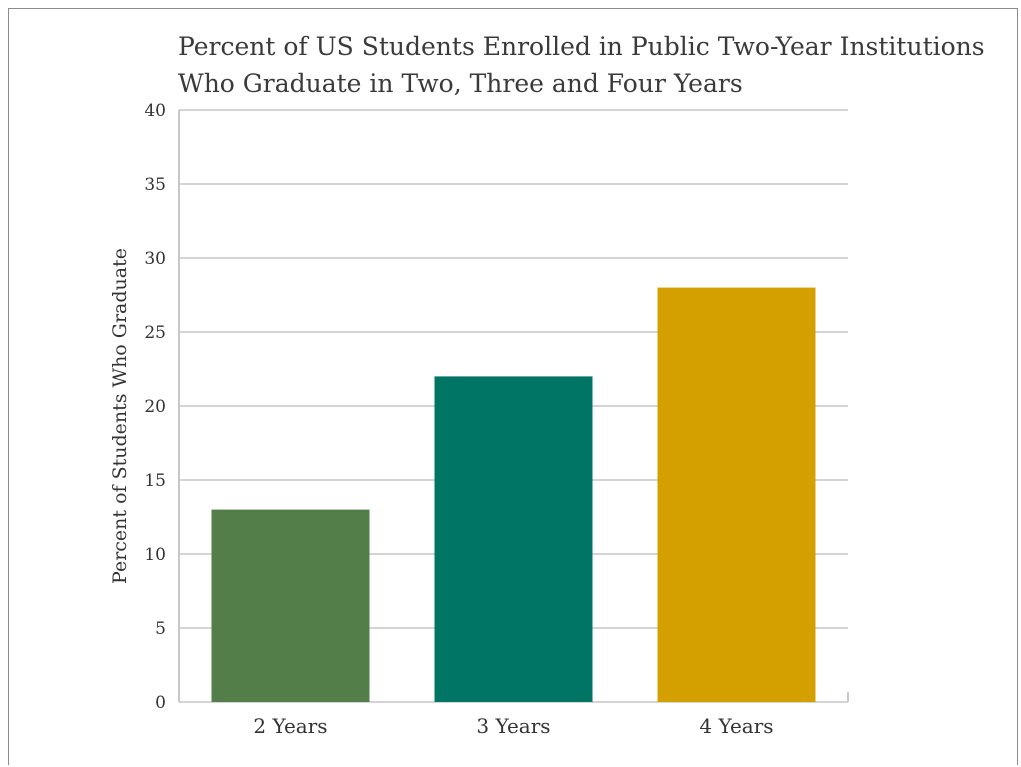  I want to click on x-tick-label: 3 Years, so click(513, 726).